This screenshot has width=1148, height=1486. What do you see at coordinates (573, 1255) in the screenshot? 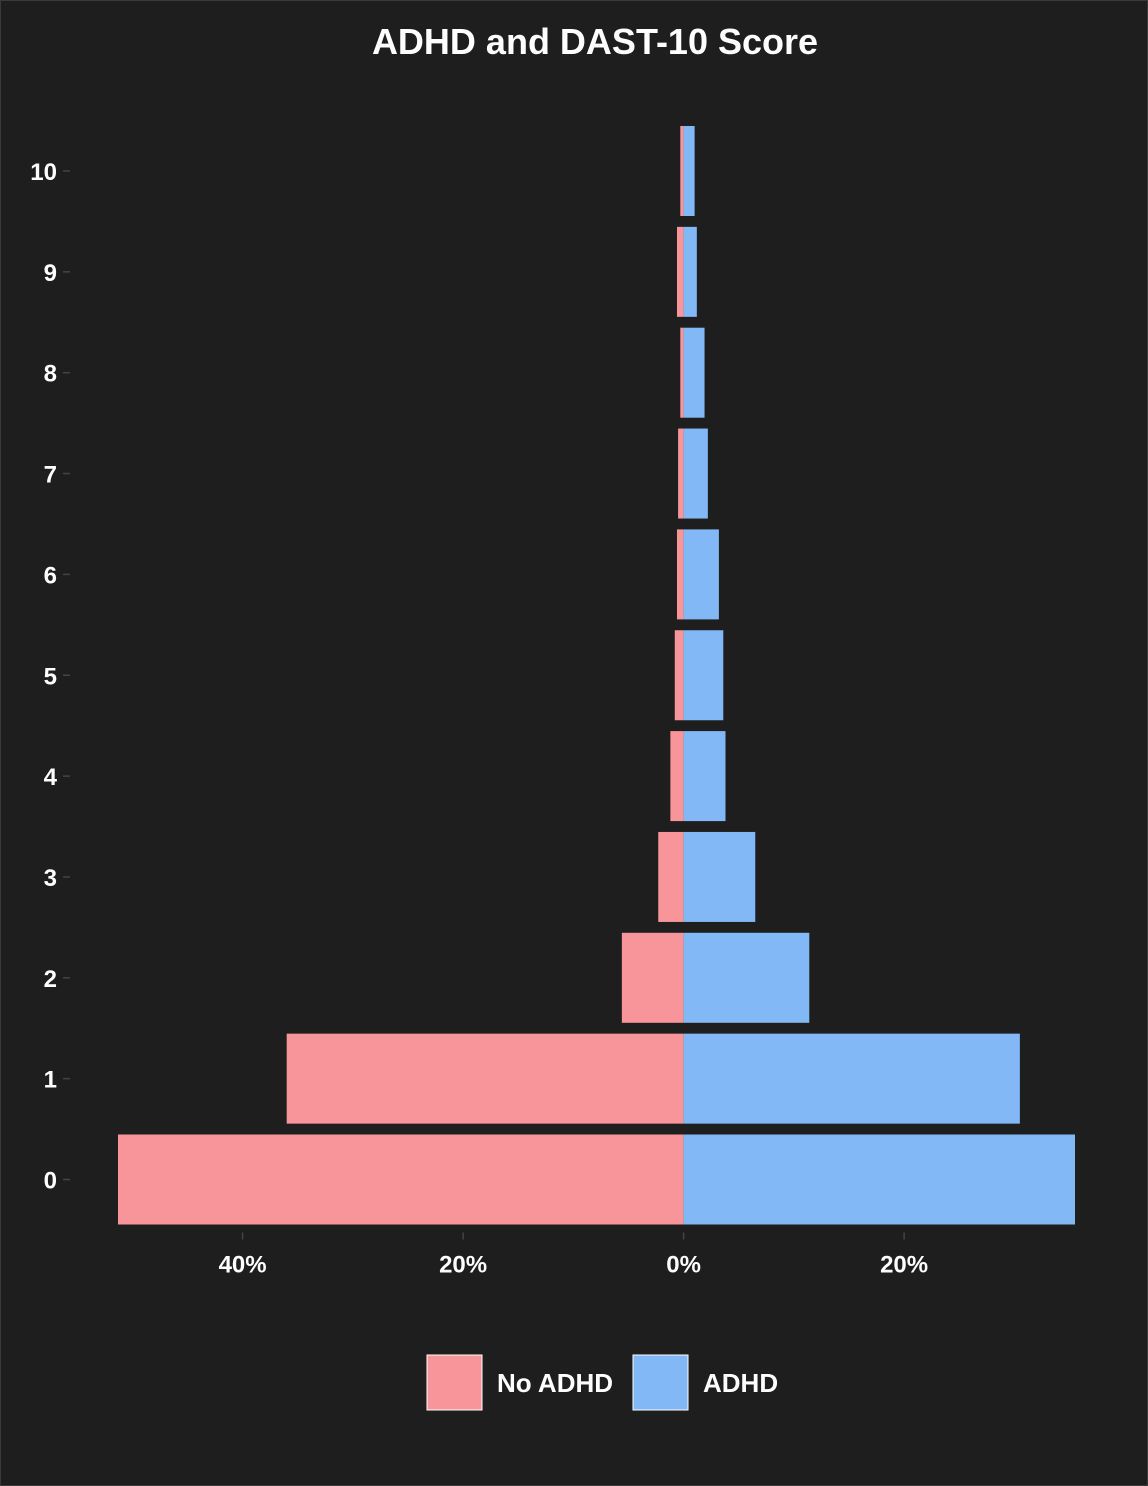
I see `x-axis: 40% 20% 0% 20%` at bounding box center [573, 1255].